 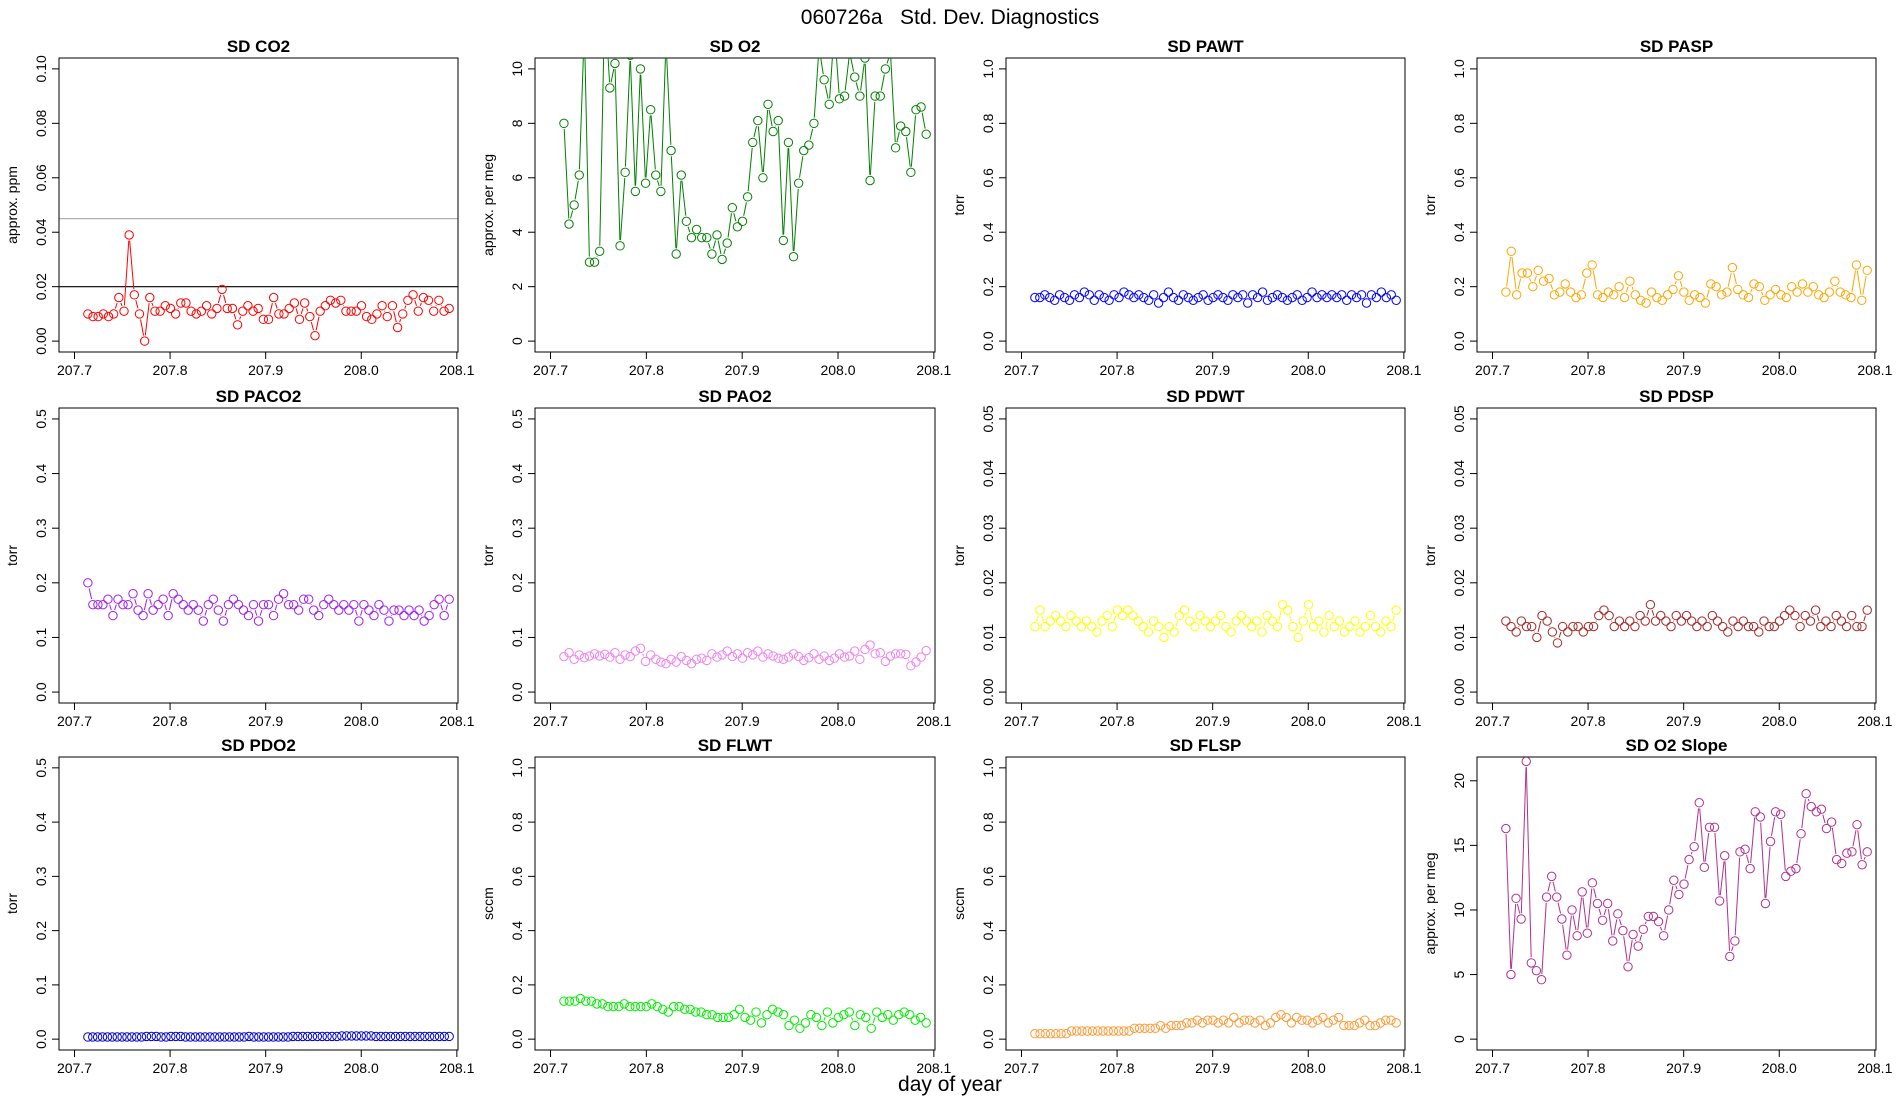 I want to click on y-tick-label: 1.0, so click(x=1459, y=69).